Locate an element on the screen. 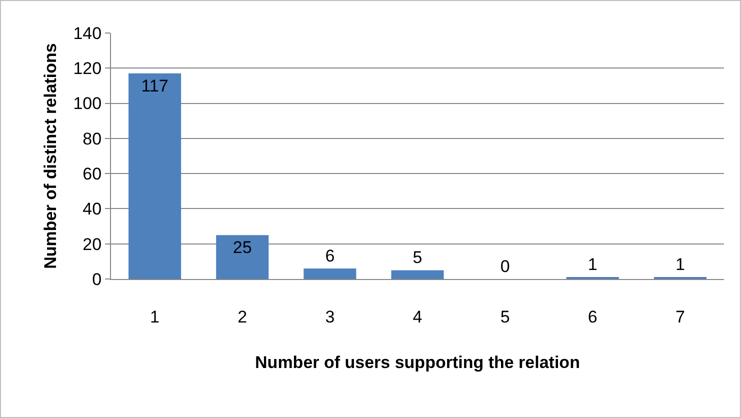 The height and width of the screenshot is (418, 741). data-label: 6 is located at coordinates (330, 256).